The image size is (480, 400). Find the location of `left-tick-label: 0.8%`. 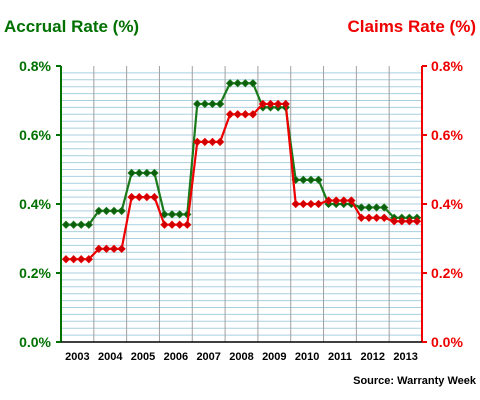

left-tick-label: 0.8% is located at coordinates (35, 66).